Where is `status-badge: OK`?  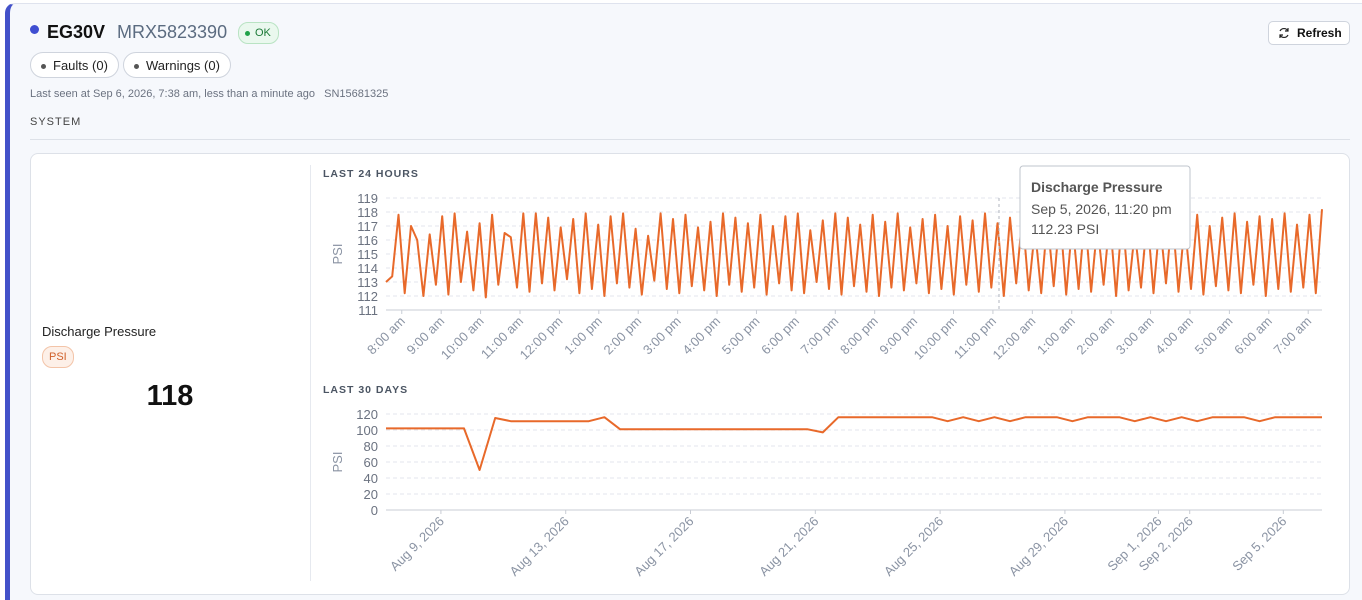 status-badge: OK is located at coordinates (258, 33).